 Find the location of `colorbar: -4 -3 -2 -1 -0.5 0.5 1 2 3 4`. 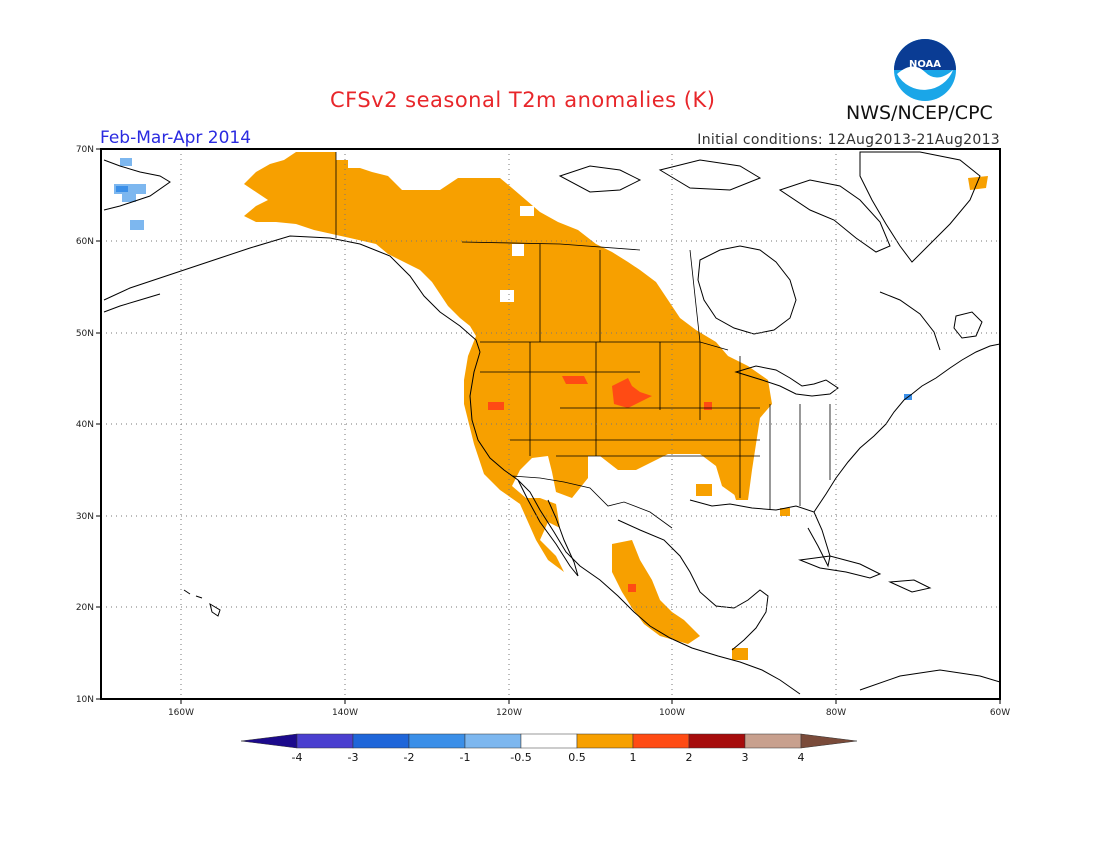

colorbar: -4 -3 -2 -1 -0.5 0.5 1 2 3 4 is located at coordinates (549, 748).